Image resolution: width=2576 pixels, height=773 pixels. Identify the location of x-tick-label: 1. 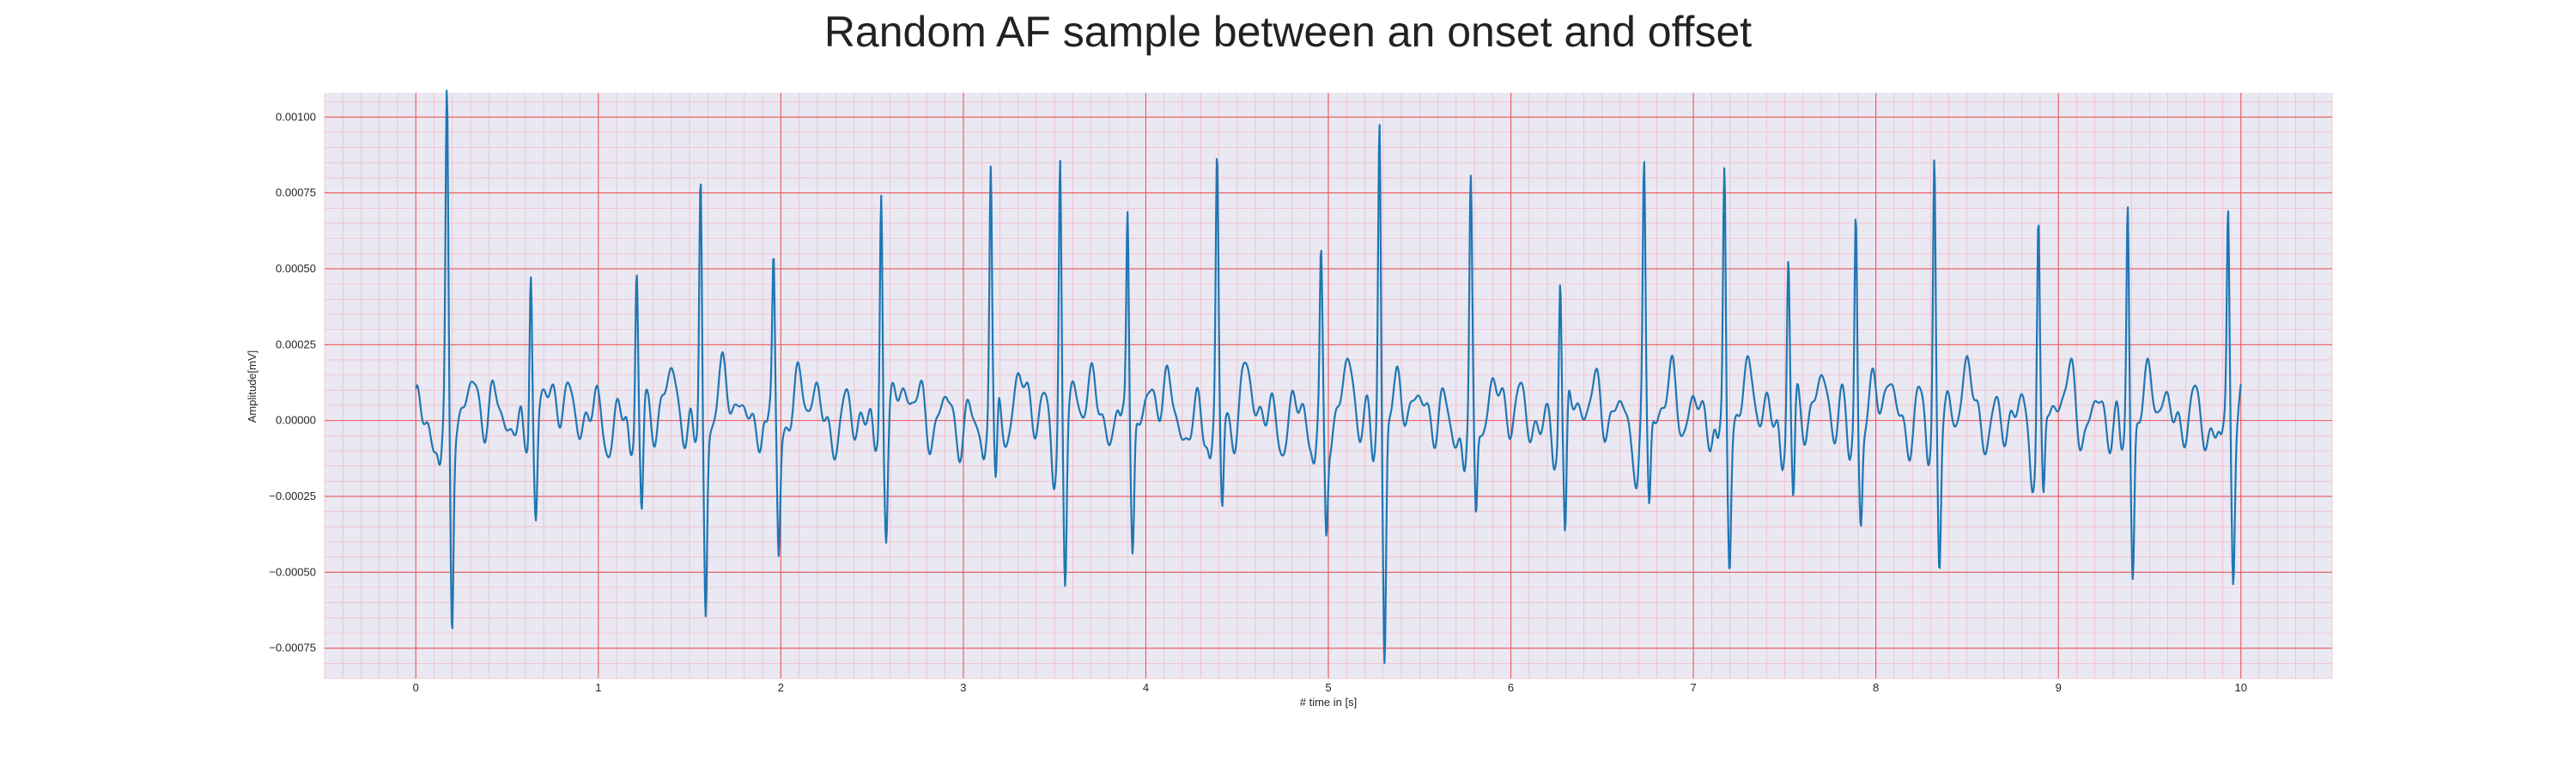
(598, 687).